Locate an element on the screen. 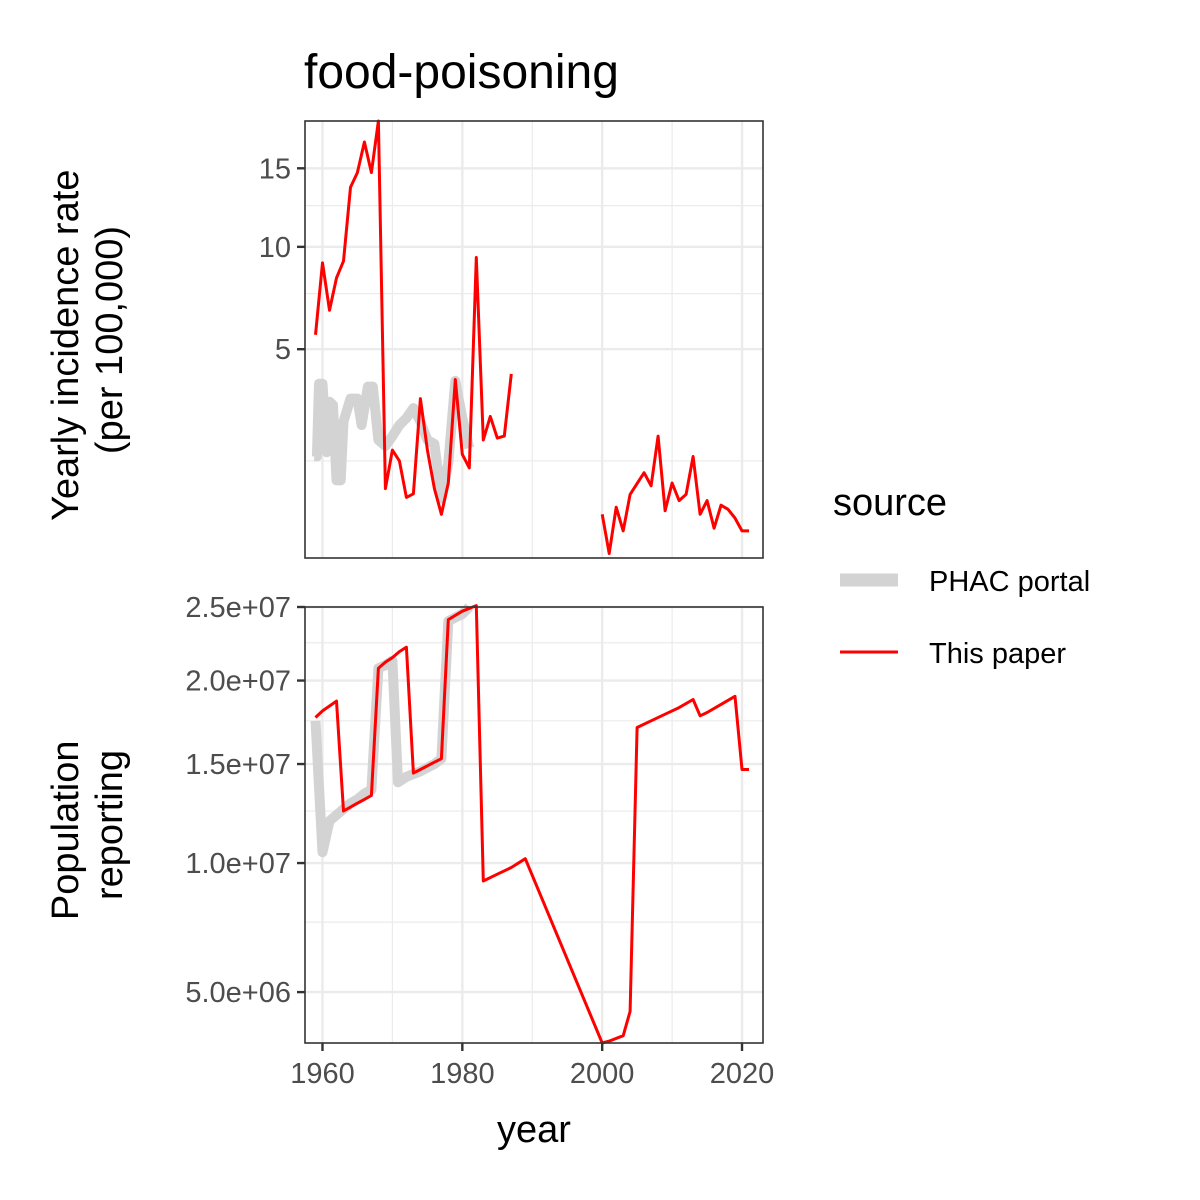 This screenshot has height=1200, width=1200. population-y-axis-title-line1: Population is located at coordinates (66, 830).